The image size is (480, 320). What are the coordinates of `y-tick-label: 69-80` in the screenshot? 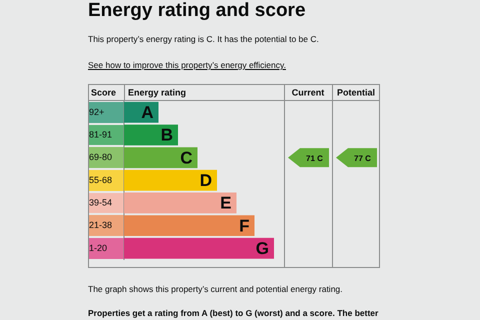 It's located at (100, 157).